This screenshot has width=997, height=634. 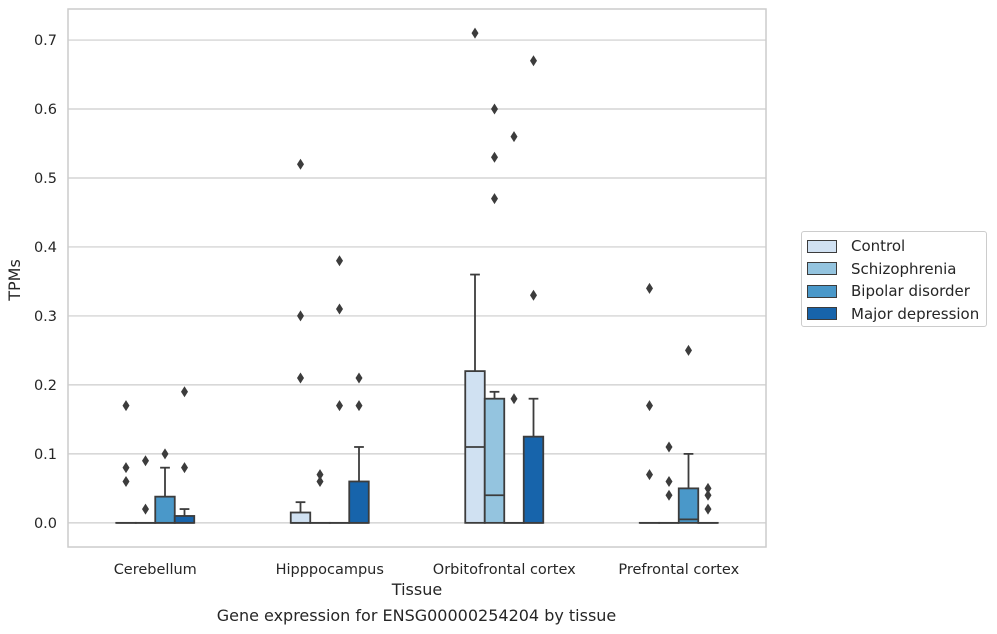 What do you see at coordinates (45, 282) in the screenshot?
I see `y-tick-labels: 0.0 0.1 0.2 0.3 0.4 0.5 0.6 0.7` at bounding box center [45, 282].